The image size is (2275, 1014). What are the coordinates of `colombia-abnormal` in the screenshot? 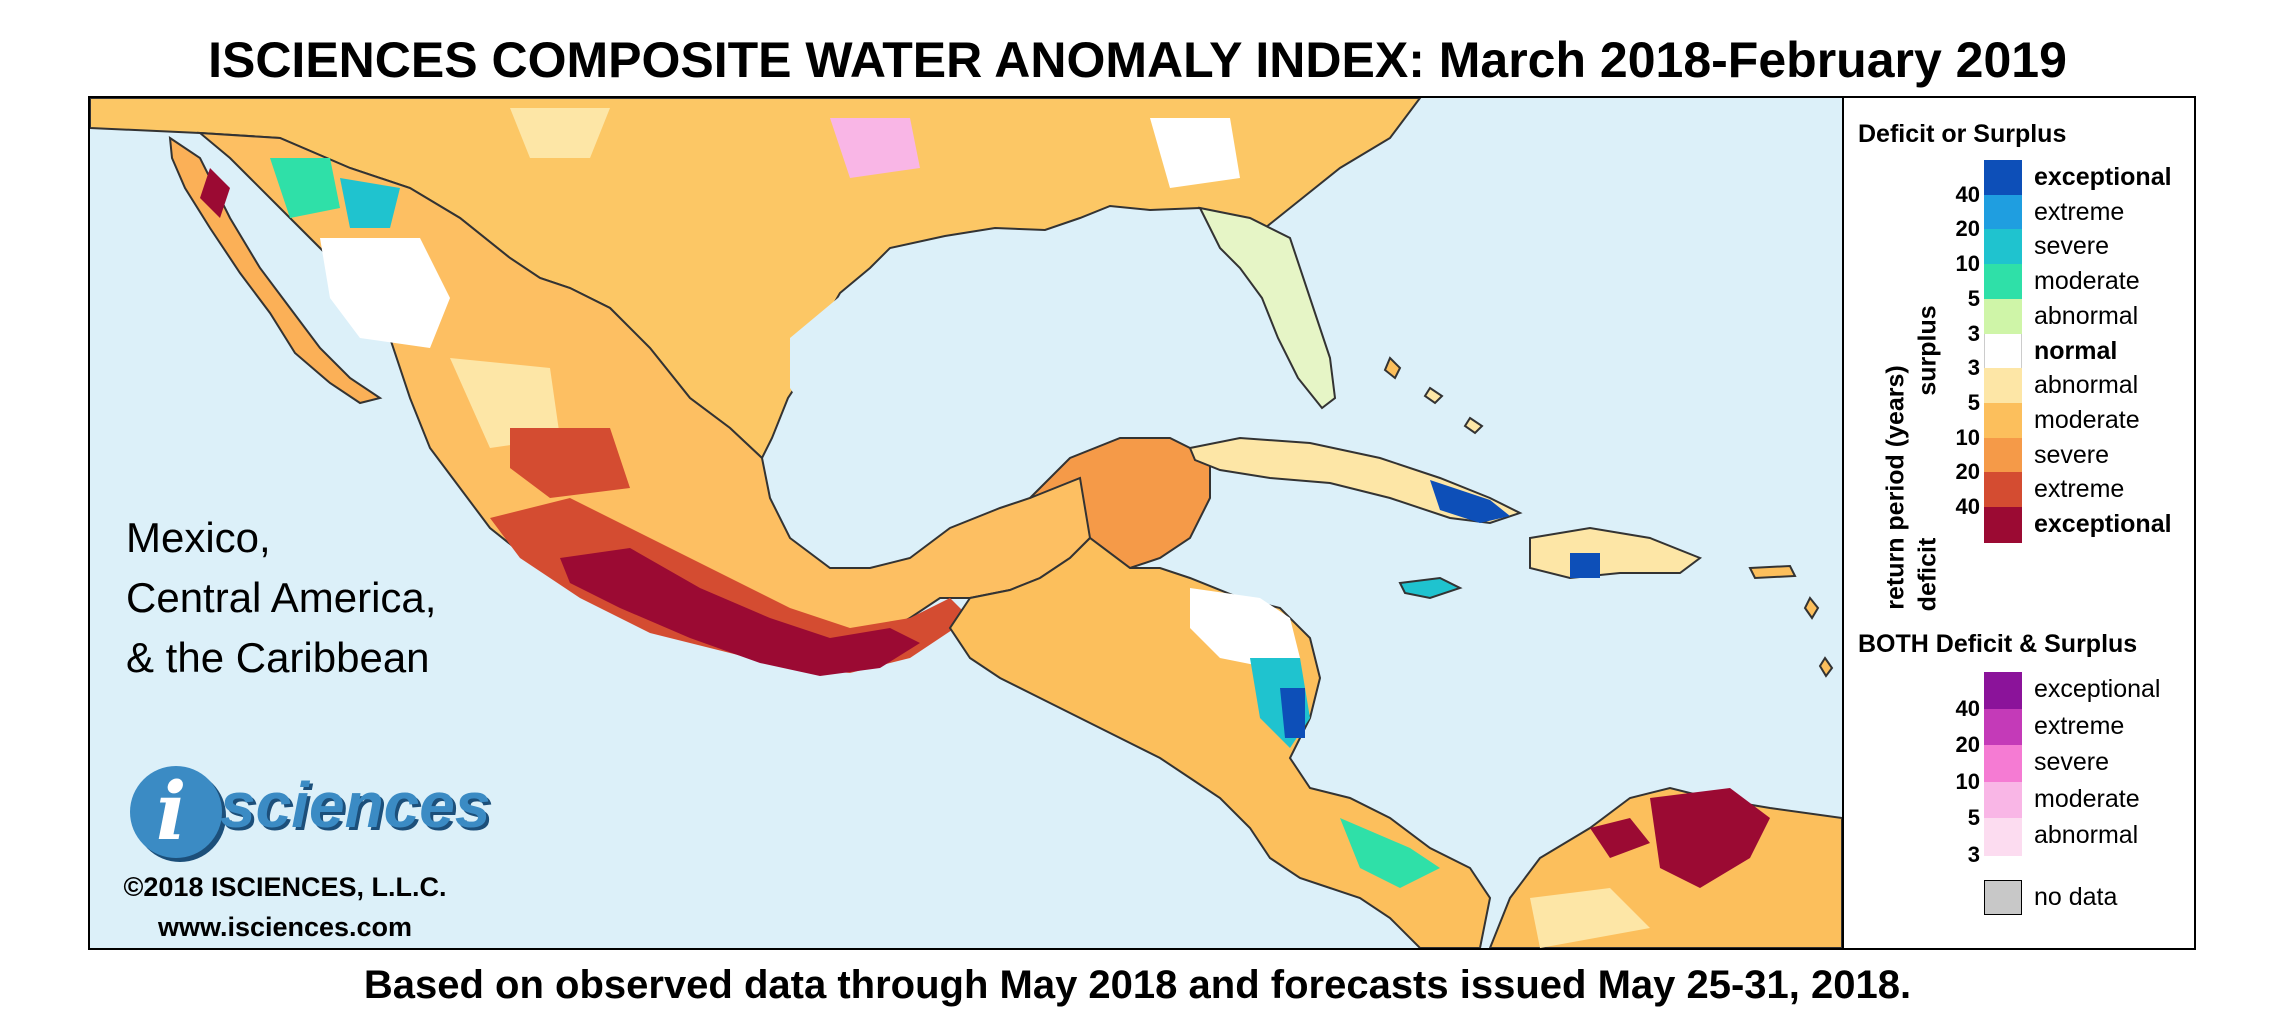 It's located at (1590, 918).